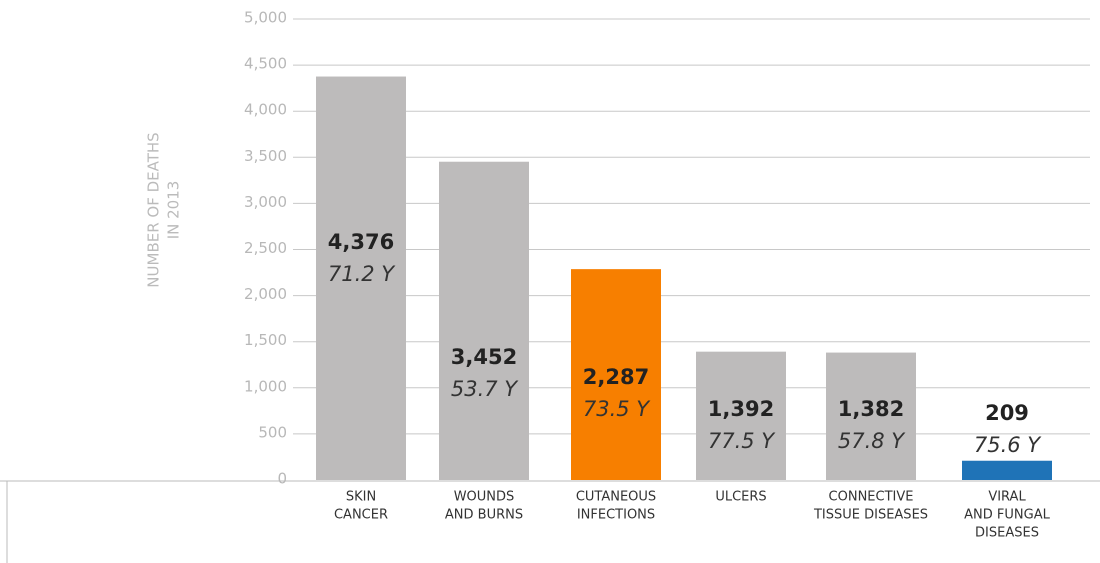  Describe the element at coordinates (362, 274) in the screenshot. I see `age-label: 71.2 Y` at that location.